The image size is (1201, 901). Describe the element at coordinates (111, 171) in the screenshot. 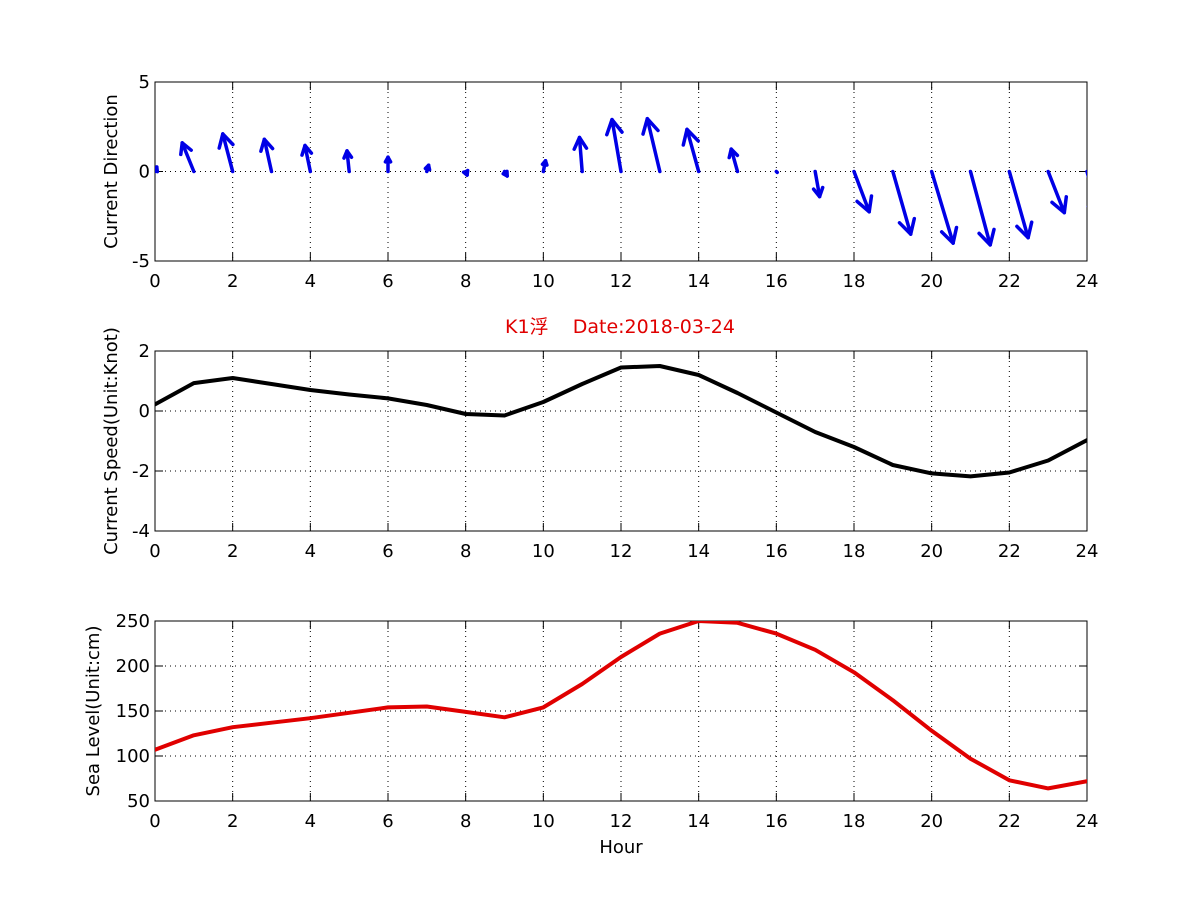

I see `direction-ylabel: Current Direction` at that location.